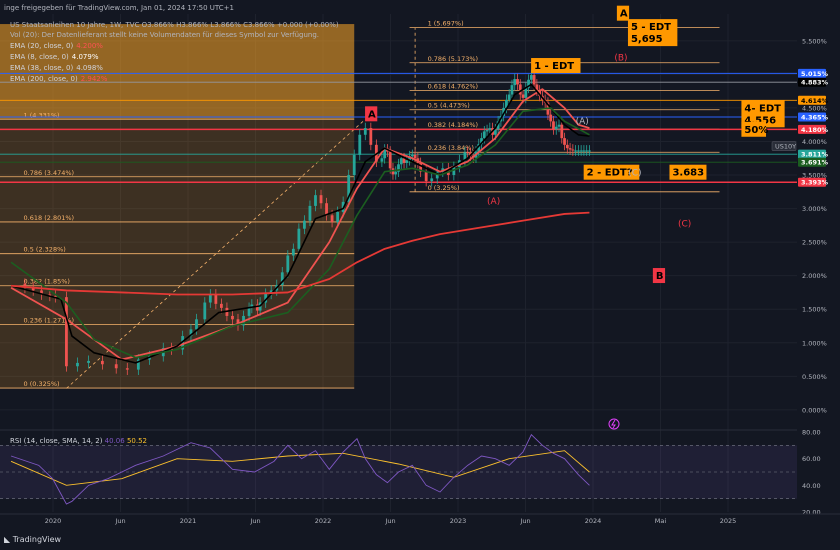 This screenshot has height=550, width=840. Describe the element at coordinates (756, 130) in the screenshot. I see `annotation-label: 50%` at that location.